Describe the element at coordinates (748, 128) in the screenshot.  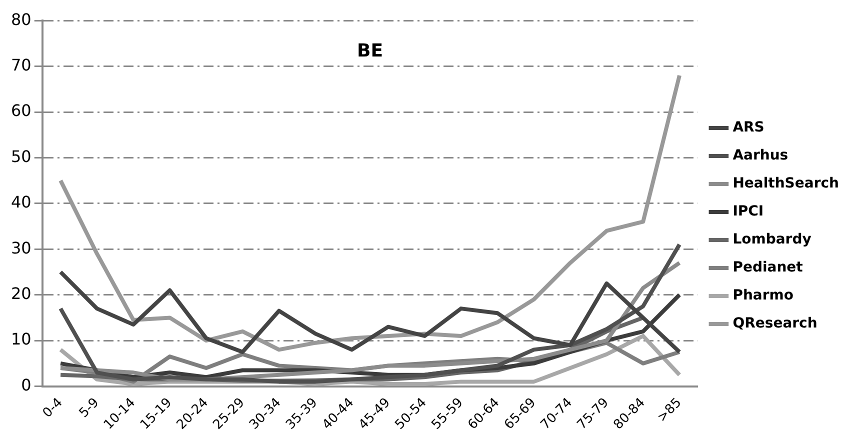
I see `legend-label: ARS` at that location.